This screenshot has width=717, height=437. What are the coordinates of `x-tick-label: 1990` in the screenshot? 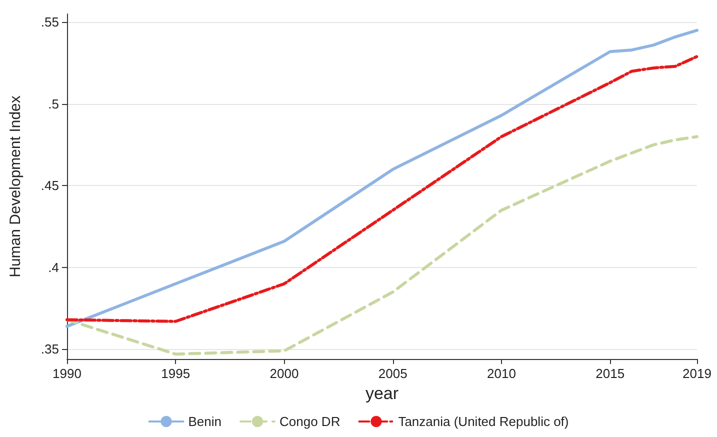 It's located at (67, 373).